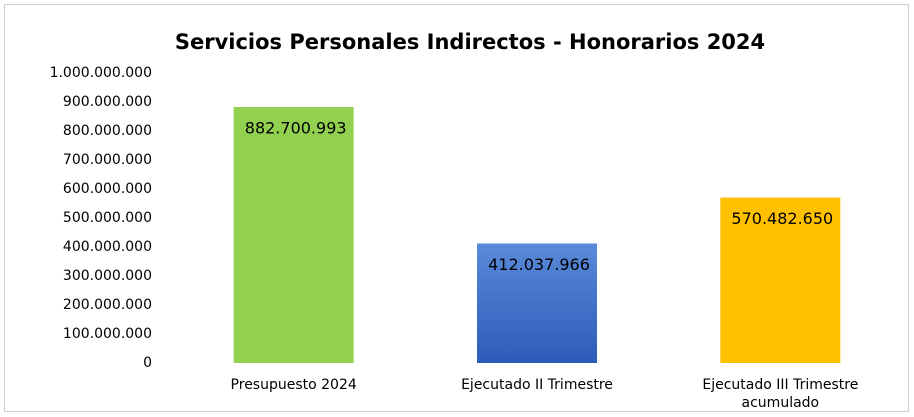 The width and height of the screenshot is (914, 417). I want to click on data-label: 570.482.650, so click(782, 218).